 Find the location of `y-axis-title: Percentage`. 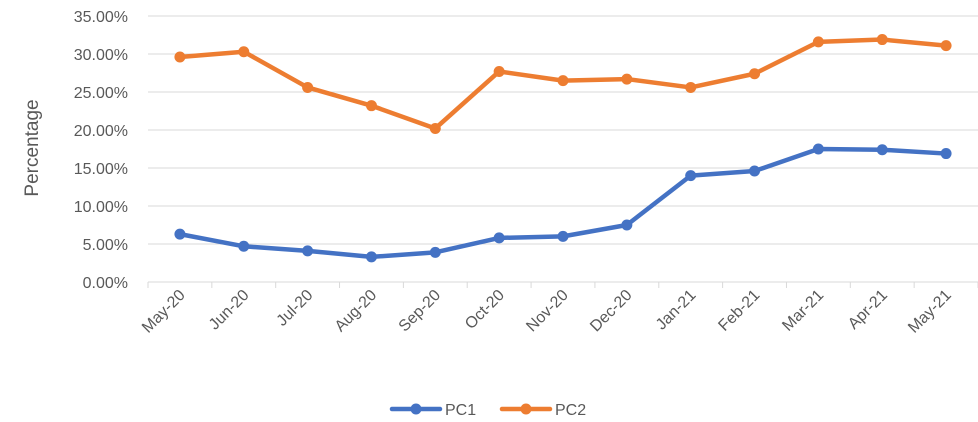

y-axis-title: Percentage is located at coordinates (32, 147).